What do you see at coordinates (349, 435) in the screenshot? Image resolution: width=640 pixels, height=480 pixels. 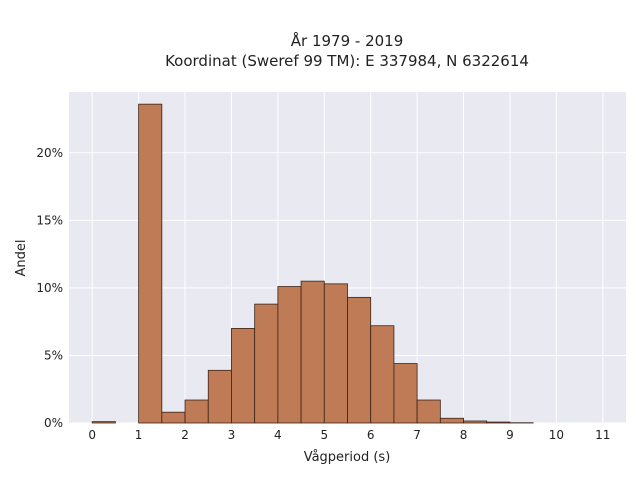 I see `x-axis-ticks: 0 1 2 3 4 5 6 7 8 9 10 11` at bounding box center [349, 435].